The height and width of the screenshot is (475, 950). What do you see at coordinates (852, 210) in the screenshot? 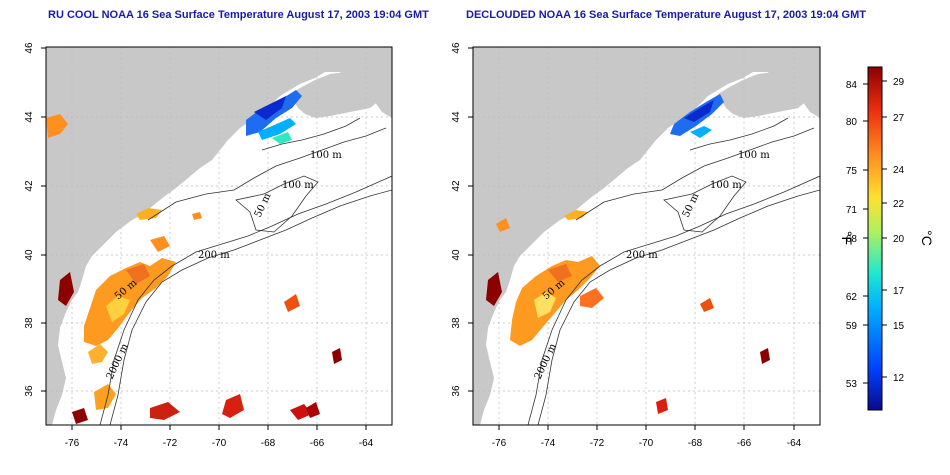
I see `fahrenheit-tick: 71` at bounding box center [852, 210].